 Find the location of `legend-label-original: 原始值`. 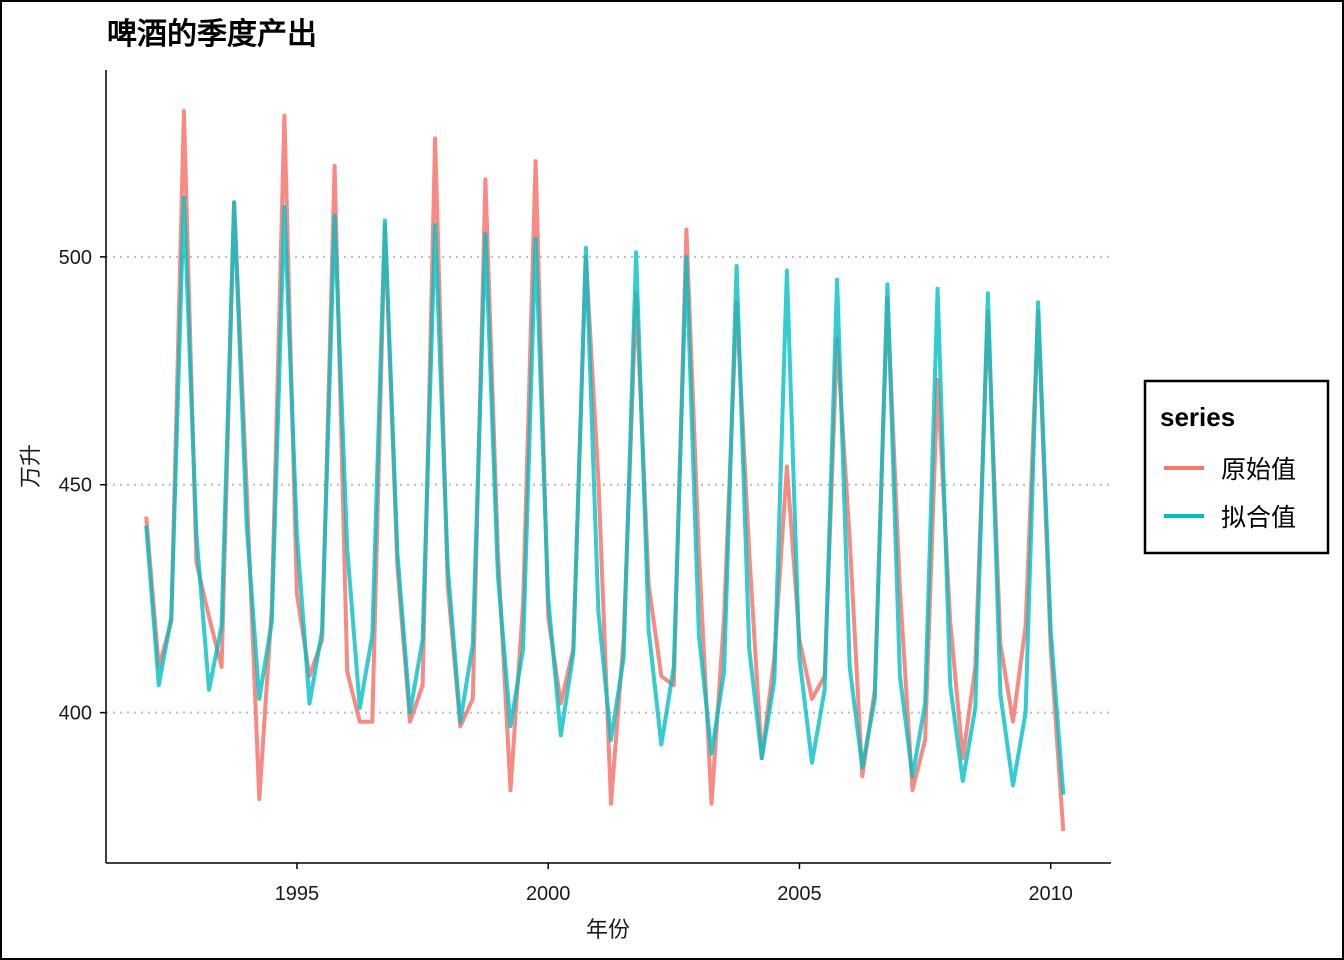

legend-label-original: 原始值 is located at coordinates (1258, 469).